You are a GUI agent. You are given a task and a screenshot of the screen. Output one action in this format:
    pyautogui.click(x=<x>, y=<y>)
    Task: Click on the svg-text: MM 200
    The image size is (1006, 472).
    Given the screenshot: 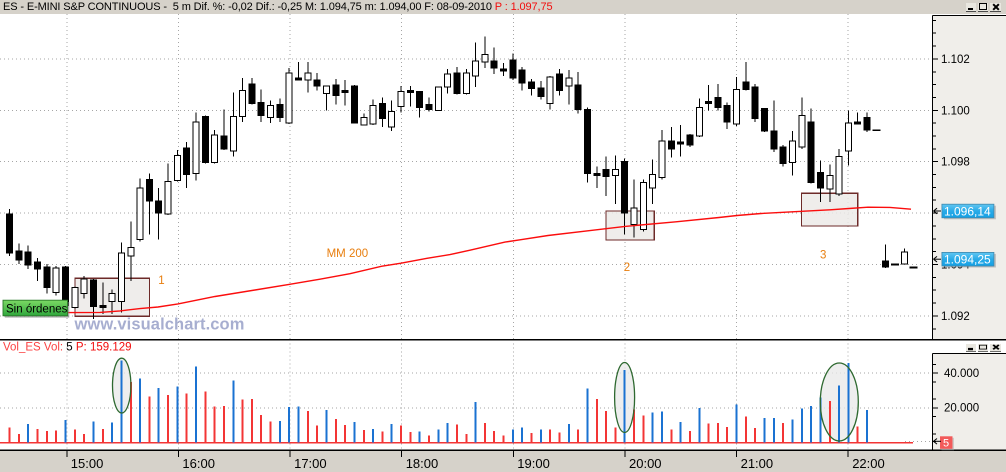 What is the action you would take?
    pyautogui.click(x=348, y=254)
    